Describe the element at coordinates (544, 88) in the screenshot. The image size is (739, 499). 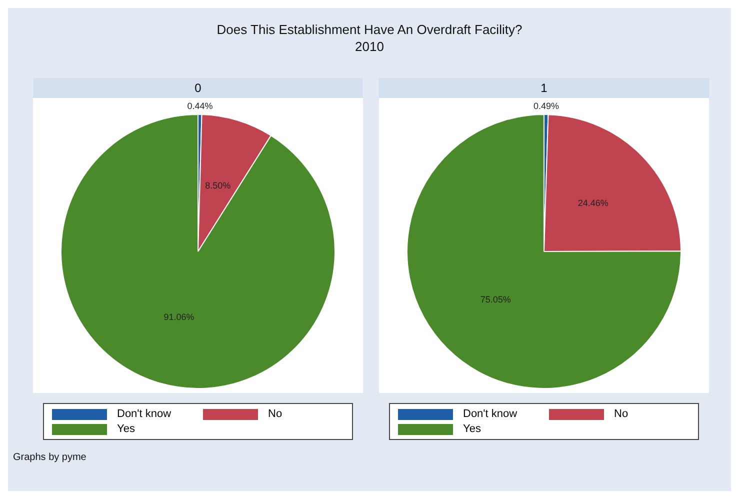
I see `chart-title: 1` at that location.